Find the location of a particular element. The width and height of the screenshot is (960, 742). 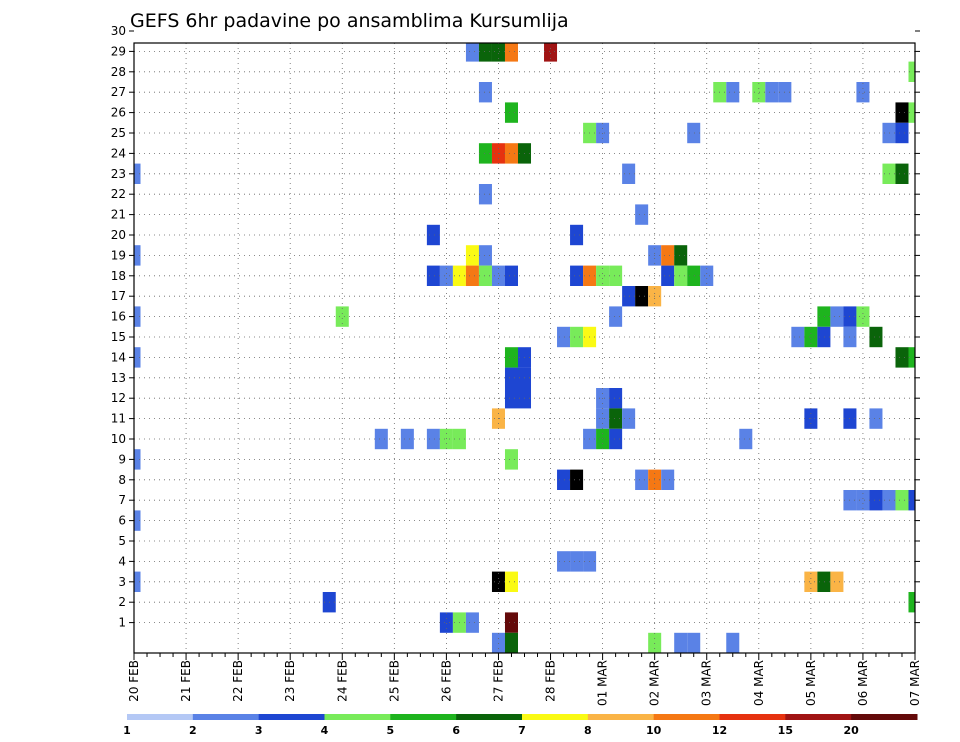

y-tick-label: 29 is located at coordinates (118, 51).